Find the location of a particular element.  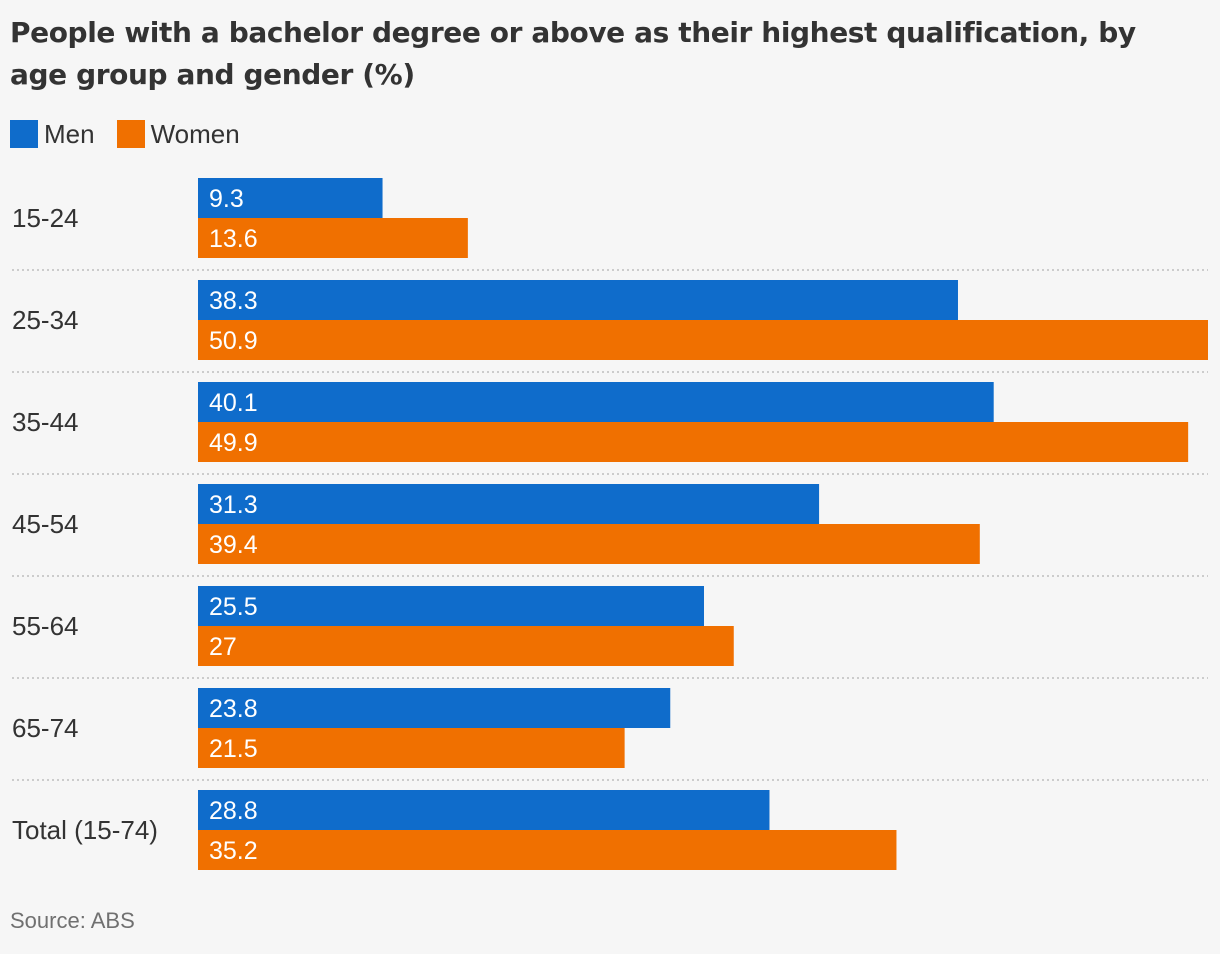

legend-swatch-men is located at coordinates (24, 134).